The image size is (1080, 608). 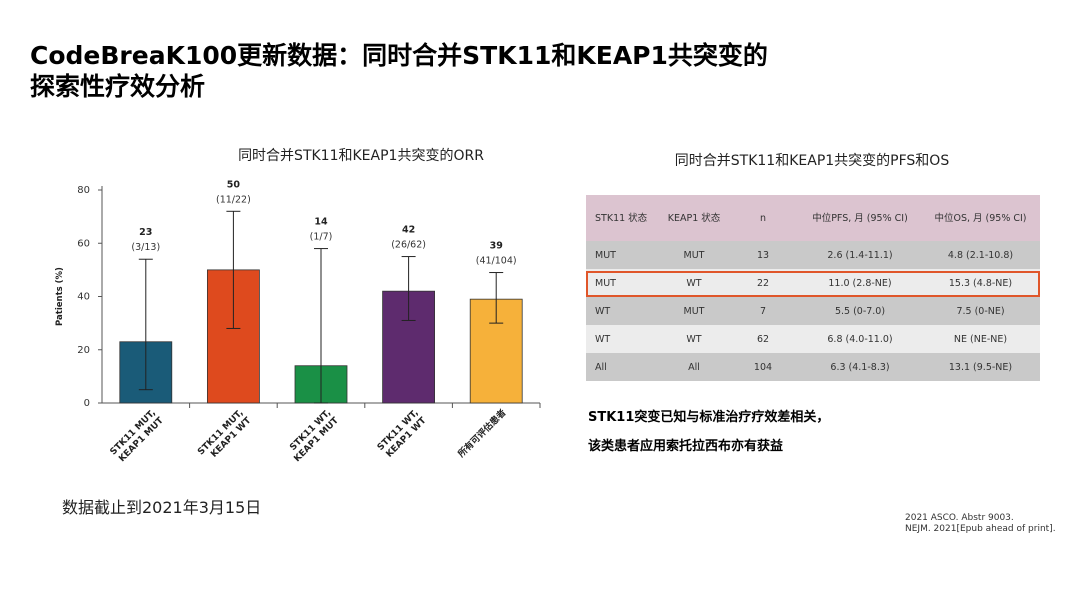 What do you see at coordinates (694, 218) in the screenshot?
I see `header-keap1-status: KEAP1 状态` at bounding box center [694, 218].